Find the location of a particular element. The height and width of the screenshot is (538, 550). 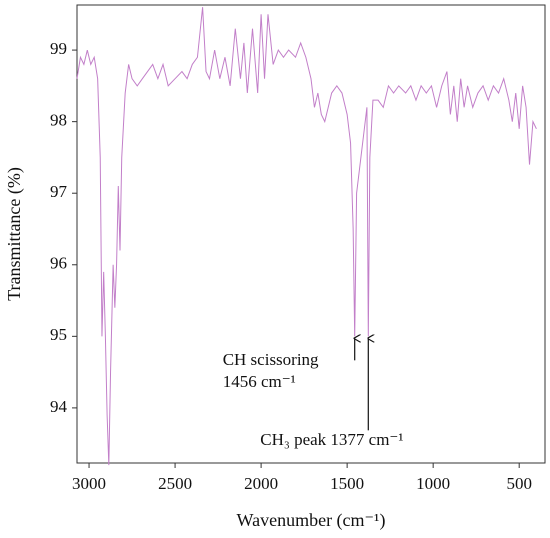

x-tick-label: 2500 is located at coordinates (175, 483).